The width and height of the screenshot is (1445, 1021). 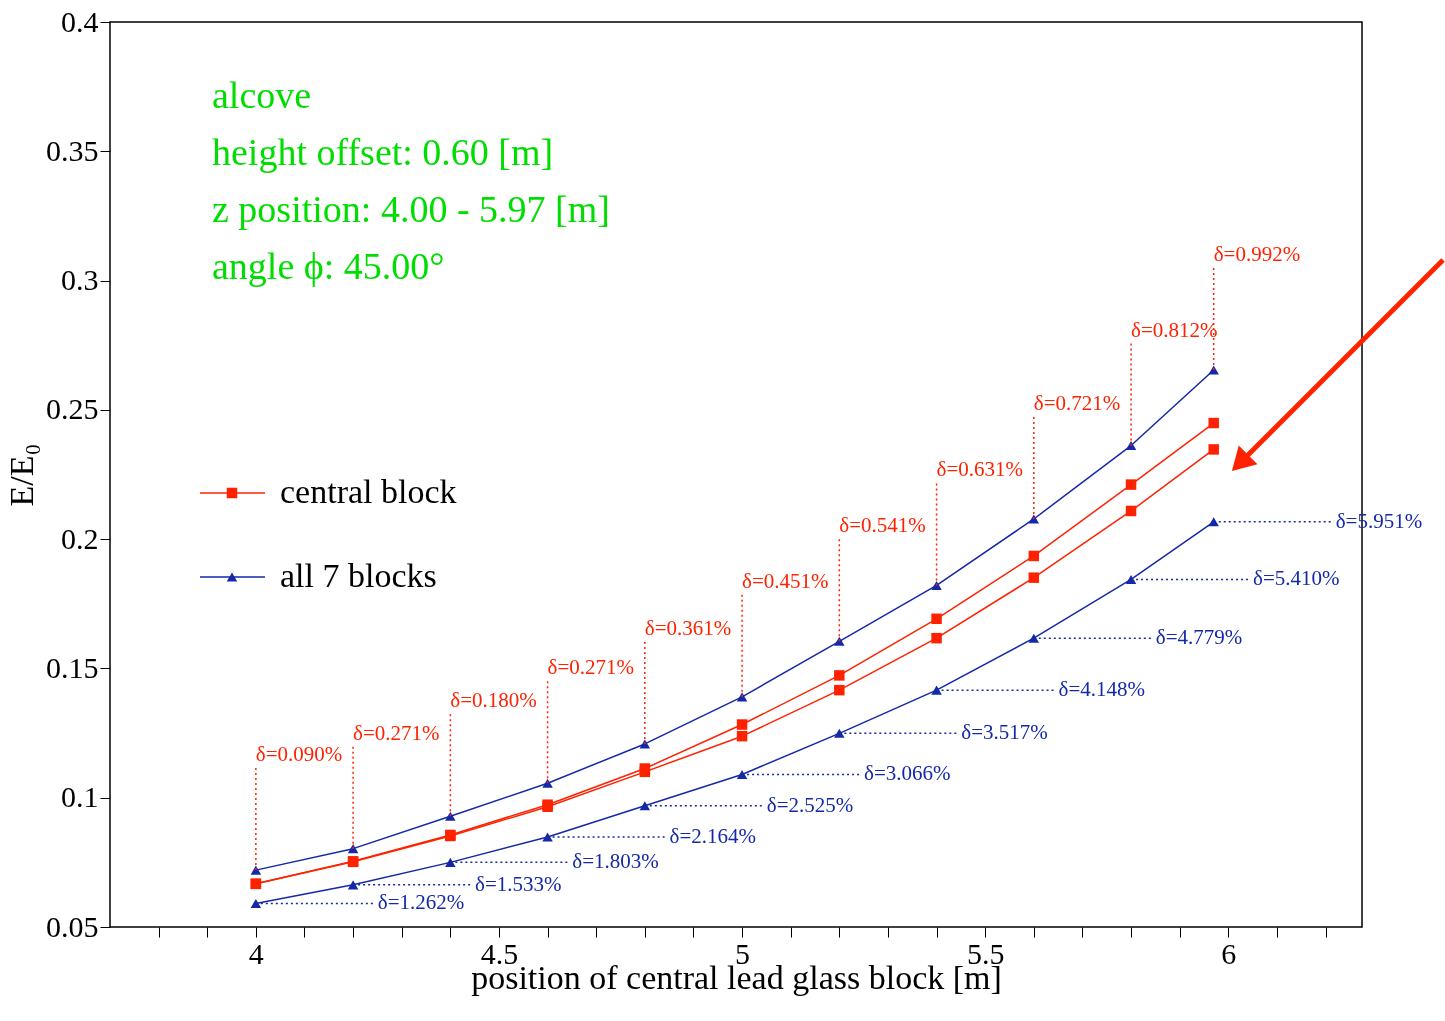 I want to click on annotation: δ=1.803%, so click(x=615, y=861).